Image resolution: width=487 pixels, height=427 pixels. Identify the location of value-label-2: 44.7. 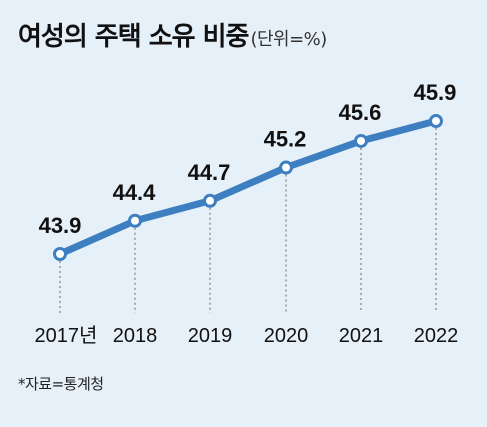
(209, 172).